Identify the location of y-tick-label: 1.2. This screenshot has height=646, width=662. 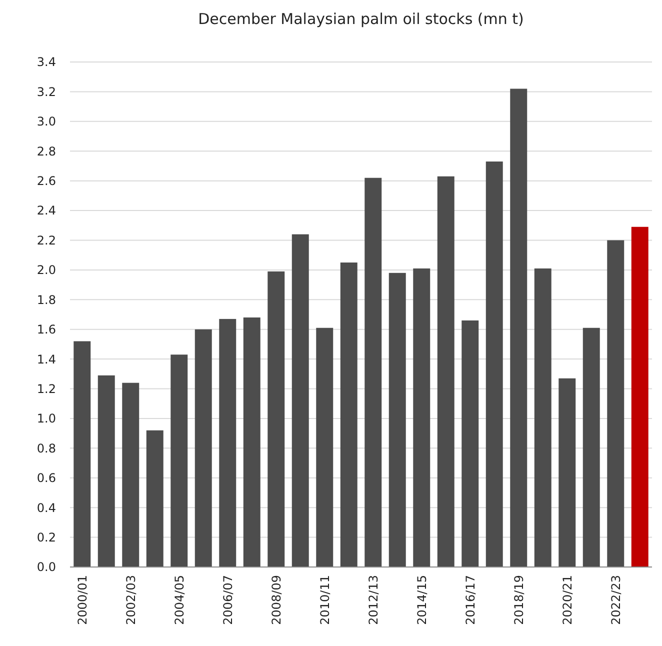
(46, 389).